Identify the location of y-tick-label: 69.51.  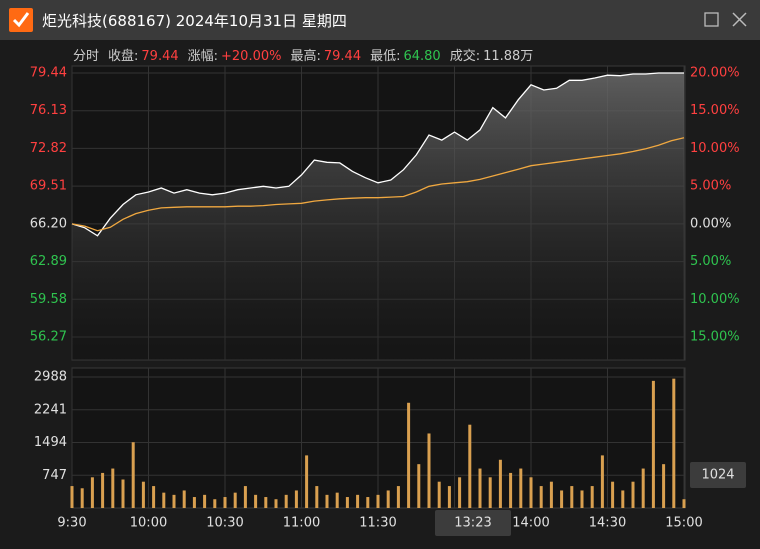
(48, 186).